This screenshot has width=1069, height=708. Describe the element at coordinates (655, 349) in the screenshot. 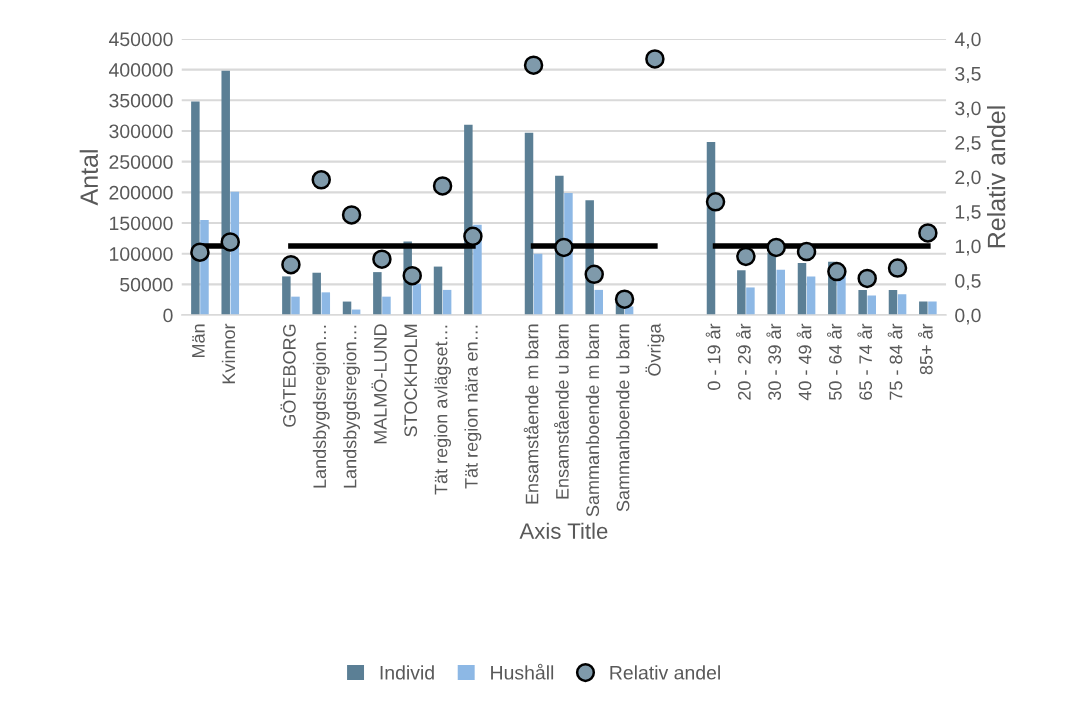

I see `x-tick-label: Övriga` at that location.